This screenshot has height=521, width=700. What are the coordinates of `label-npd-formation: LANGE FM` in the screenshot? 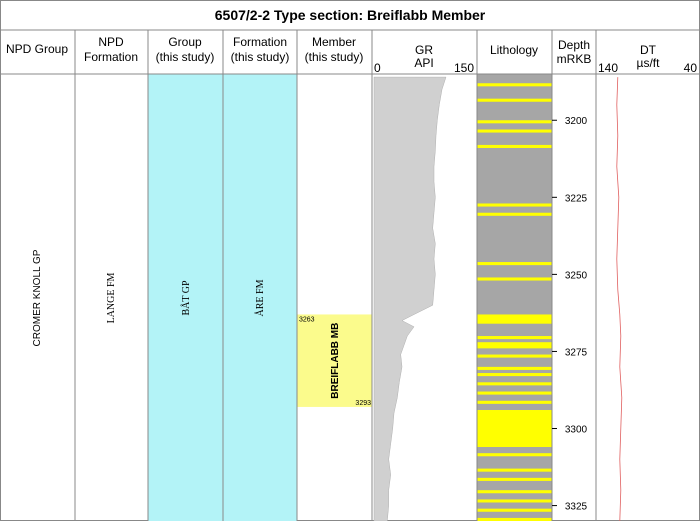 It's located at (111, 297).